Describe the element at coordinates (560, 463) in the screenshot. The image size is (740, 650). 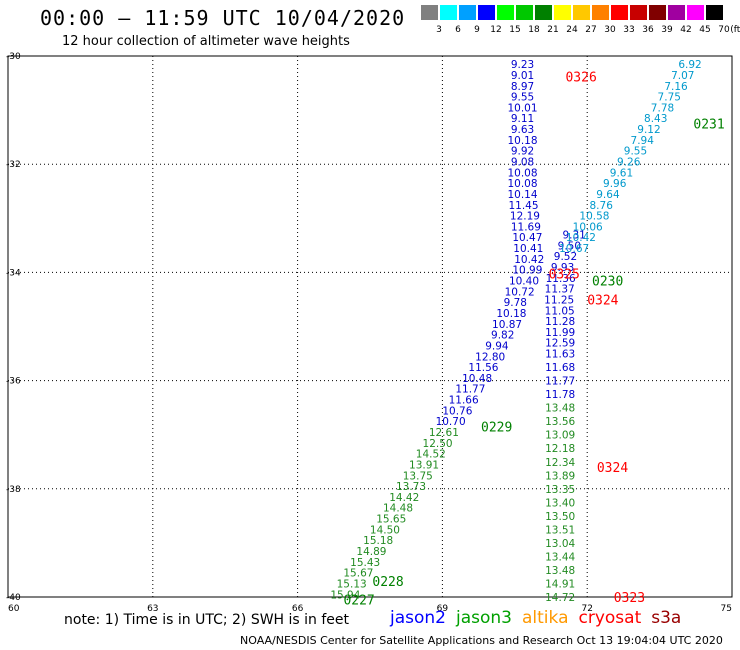
I see `wave-height-jason3-20: 12.34` at that location.